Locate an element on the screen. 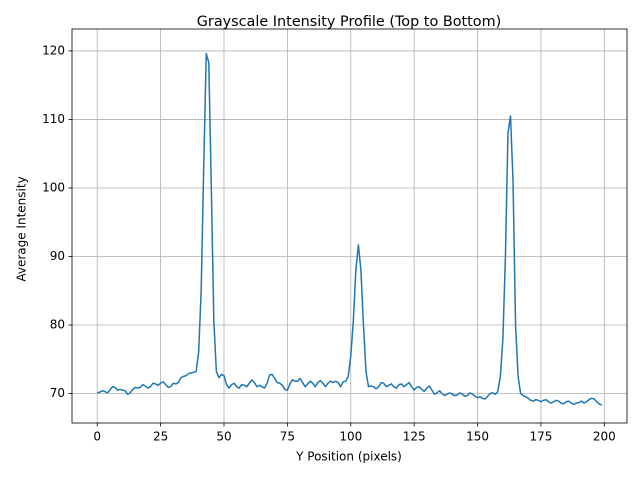  x-tick-label: 75 is located at coordinates (287, 437).